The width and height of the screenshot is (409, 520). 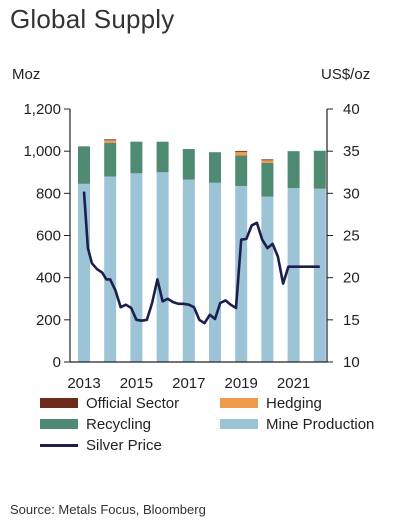 I want to click on legend-official-sector: Official Sector, so click(x=130, y=403).